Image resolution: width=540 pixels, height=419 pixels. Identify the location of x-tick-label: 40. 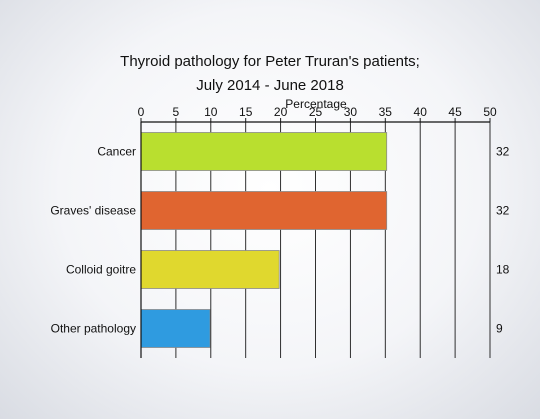
(421, 112).